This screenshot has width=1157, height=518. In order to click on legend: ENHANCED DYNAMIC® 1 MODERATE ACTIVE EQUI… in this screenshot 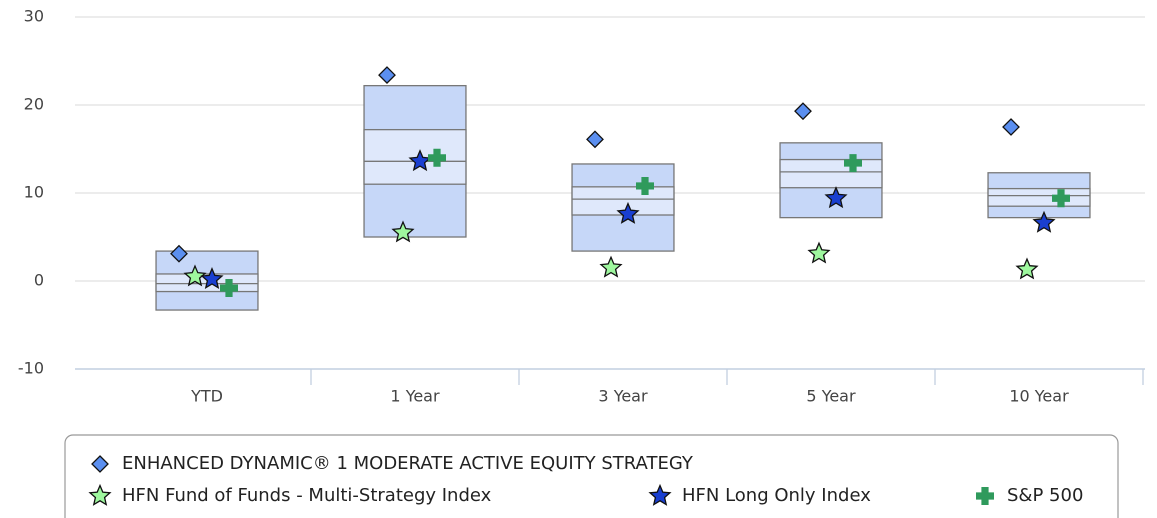, I will do `click(585, 479)`.